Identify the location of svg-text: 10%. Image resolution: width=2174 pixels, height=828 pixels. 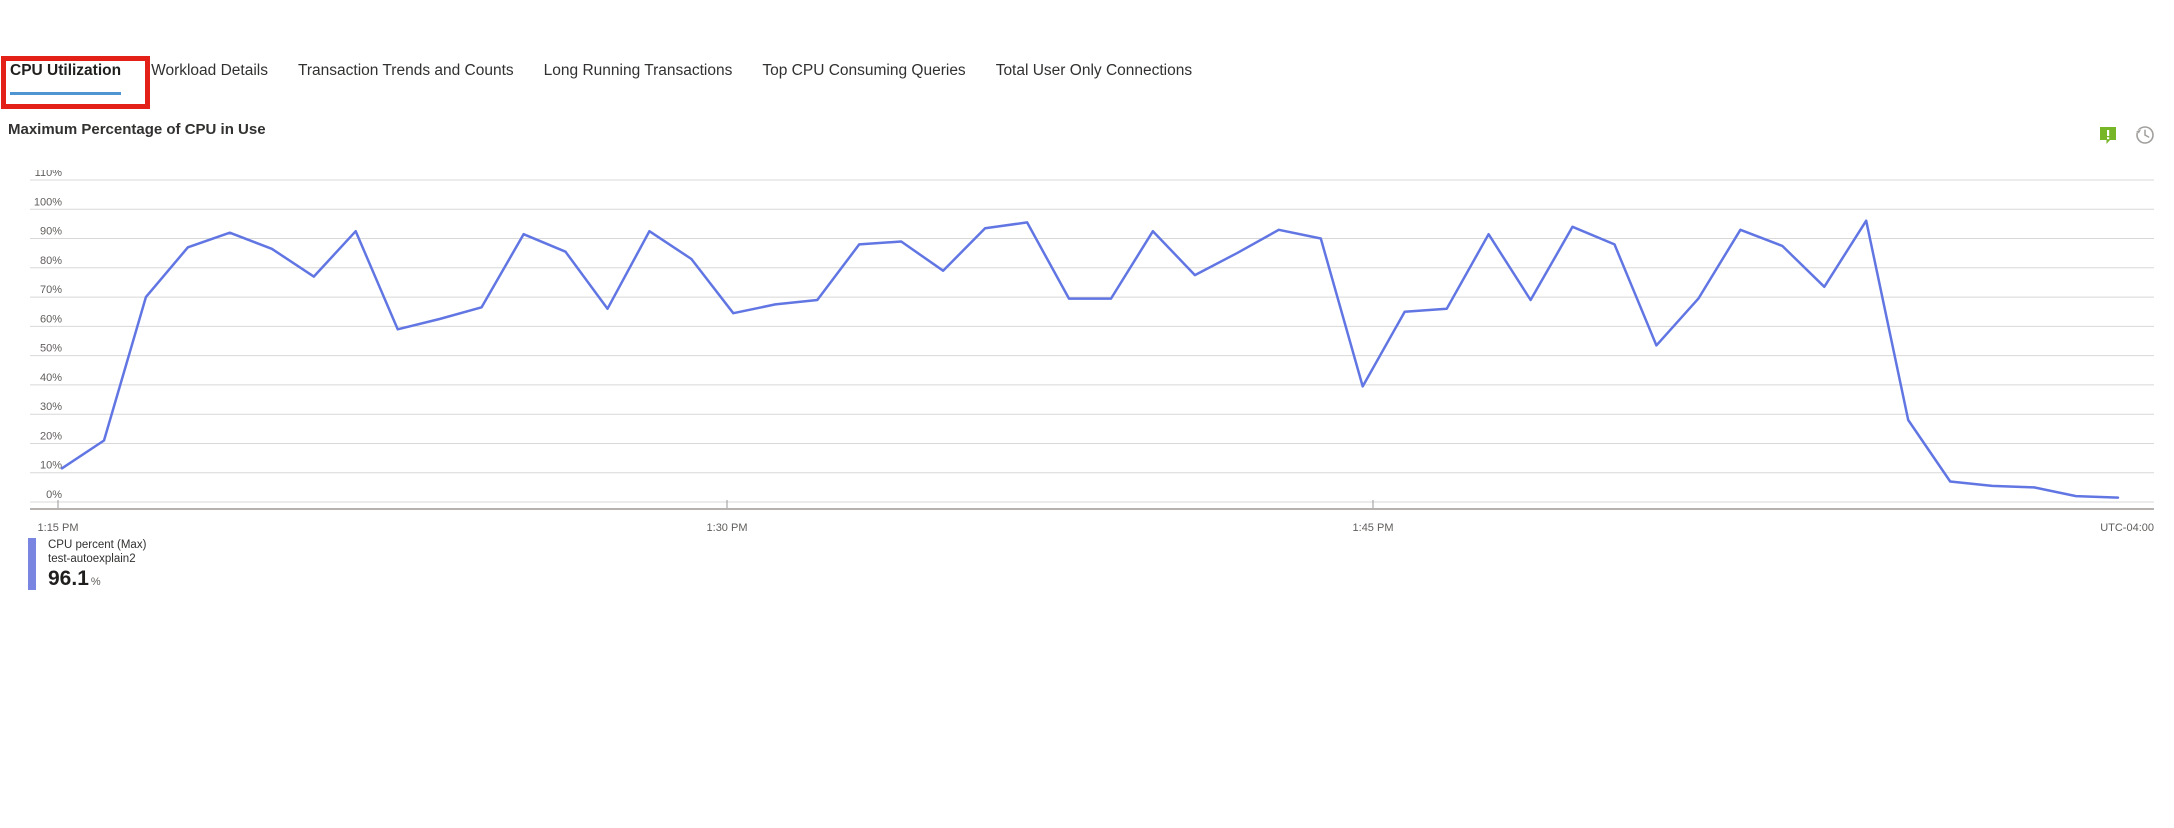
(51, 466).